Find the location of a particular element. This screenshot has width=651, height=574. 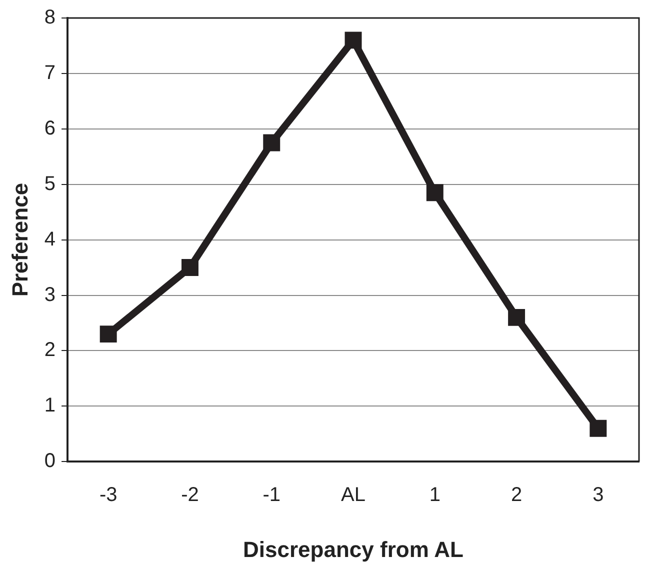

y-tick-label: 6 is located at coordinates (50, 128).